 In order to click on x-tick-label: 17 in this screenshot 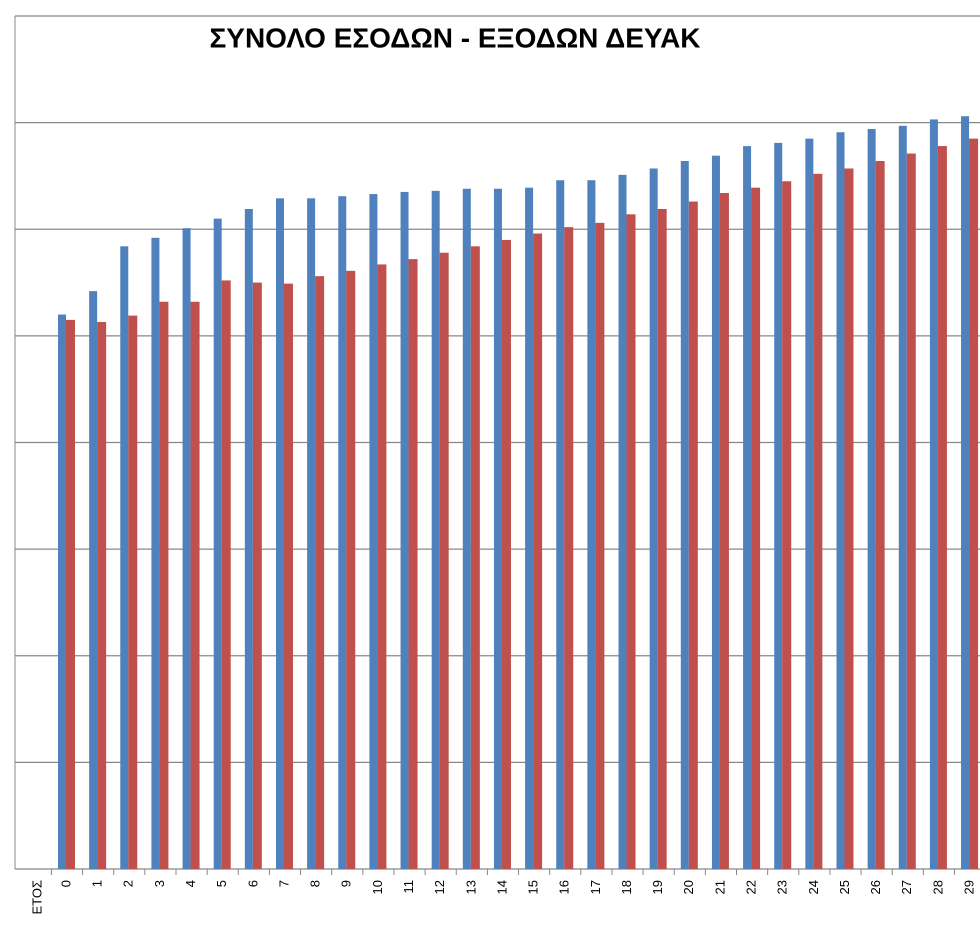, I will do `click(595, 887)`.